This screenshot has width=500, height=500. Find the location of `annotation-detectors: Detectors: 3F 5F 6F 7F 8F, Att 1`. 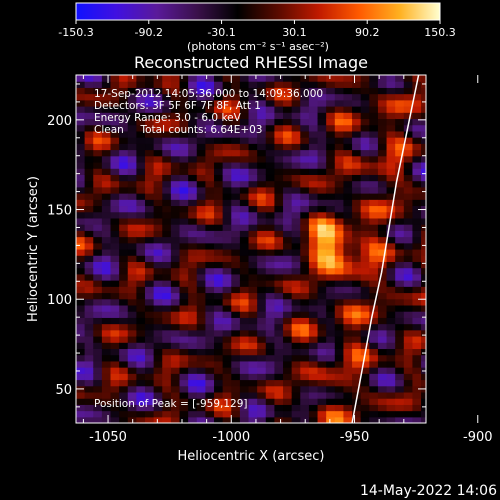

annotation-detectors: Detectors: 3F 5F 6F 7F 8F, Att 1 is located at coordinates (177, 106).